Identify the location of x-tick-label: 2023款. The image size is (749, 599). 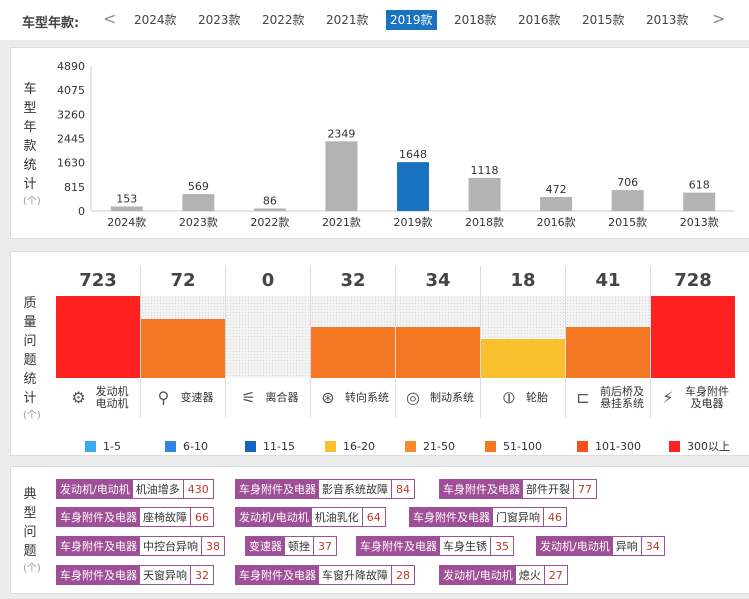
(198, 222).